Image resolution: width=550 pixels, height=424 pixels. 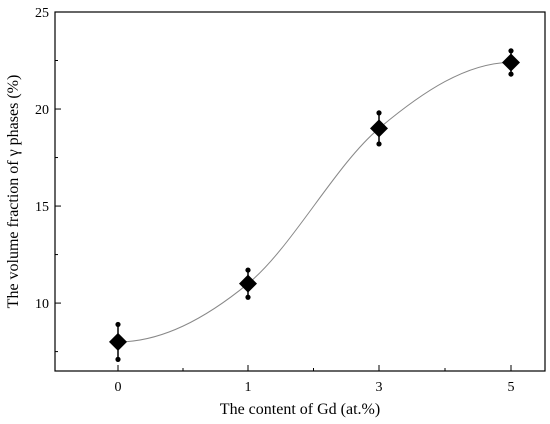 What do you see at coordinates (42, 110) in the screenshot?
I see `y-tick-label: 20` at bounding box center [42, 110].